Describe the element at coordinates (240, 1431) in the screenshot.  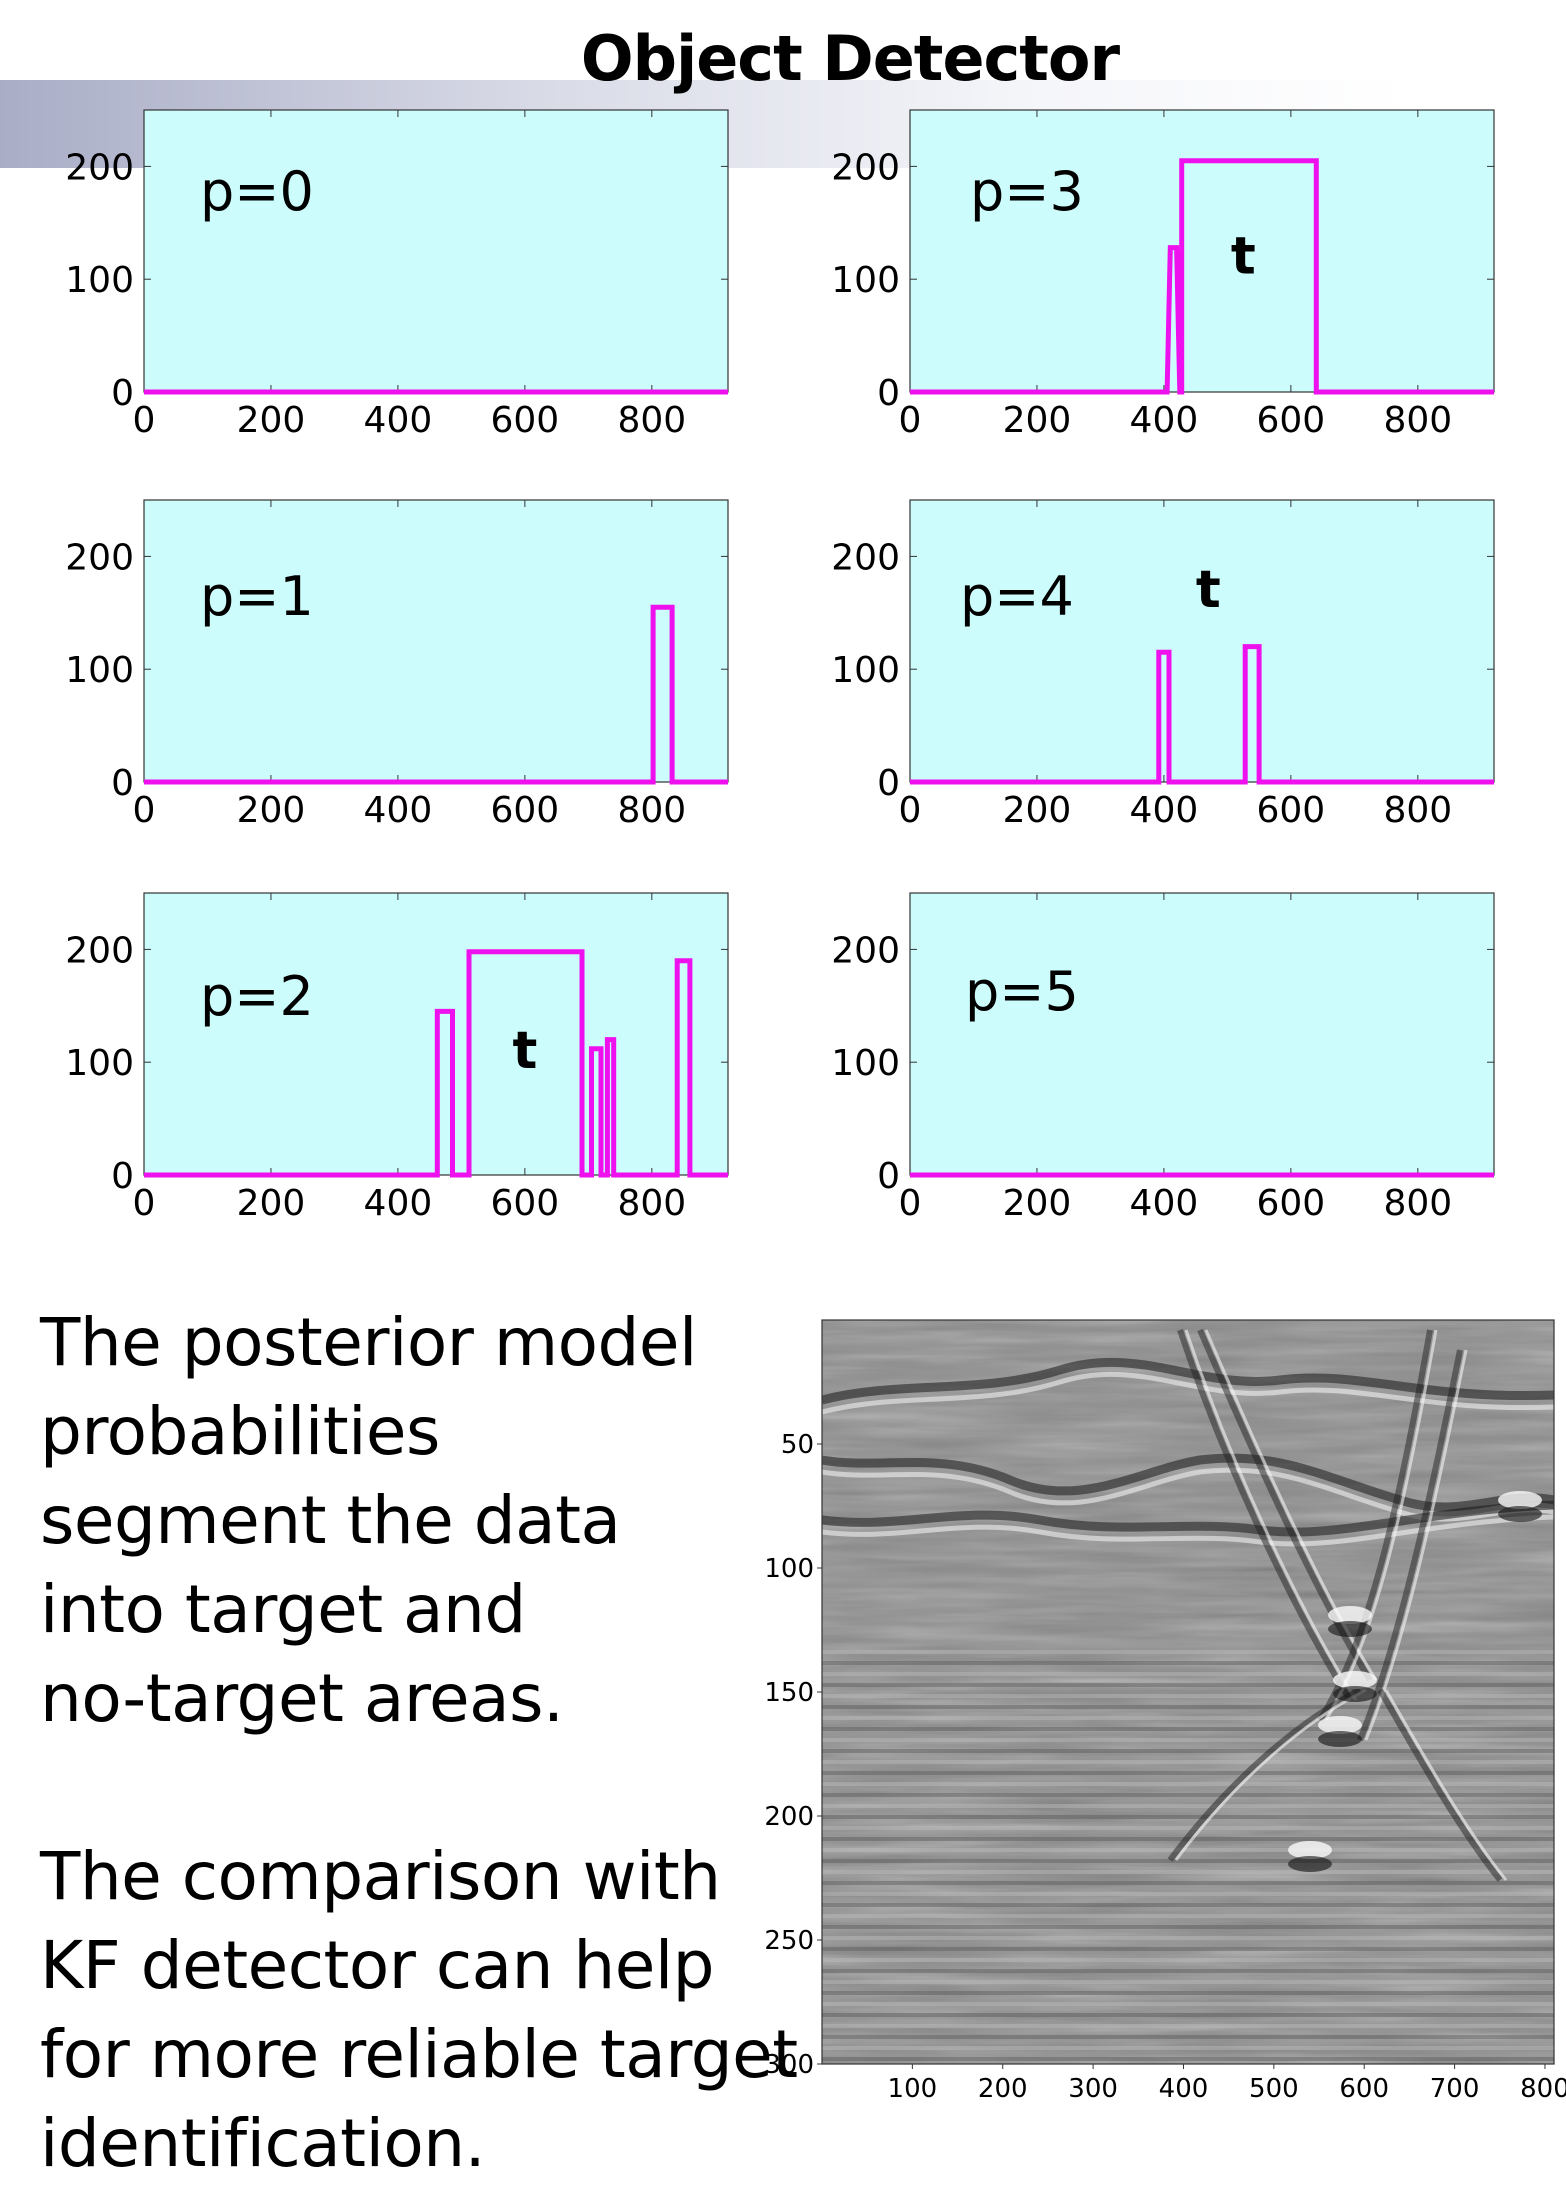
I see `paragraph-line: probabilities` at that location.